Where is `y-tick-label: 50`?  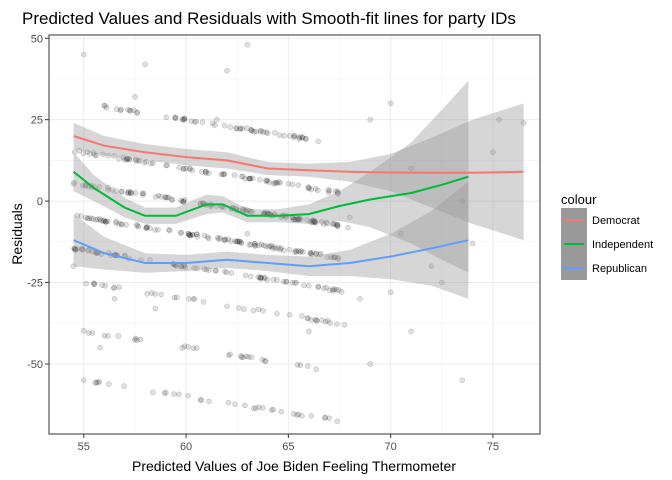
y-tick-label: 50 is located at coordinates (37, 39).